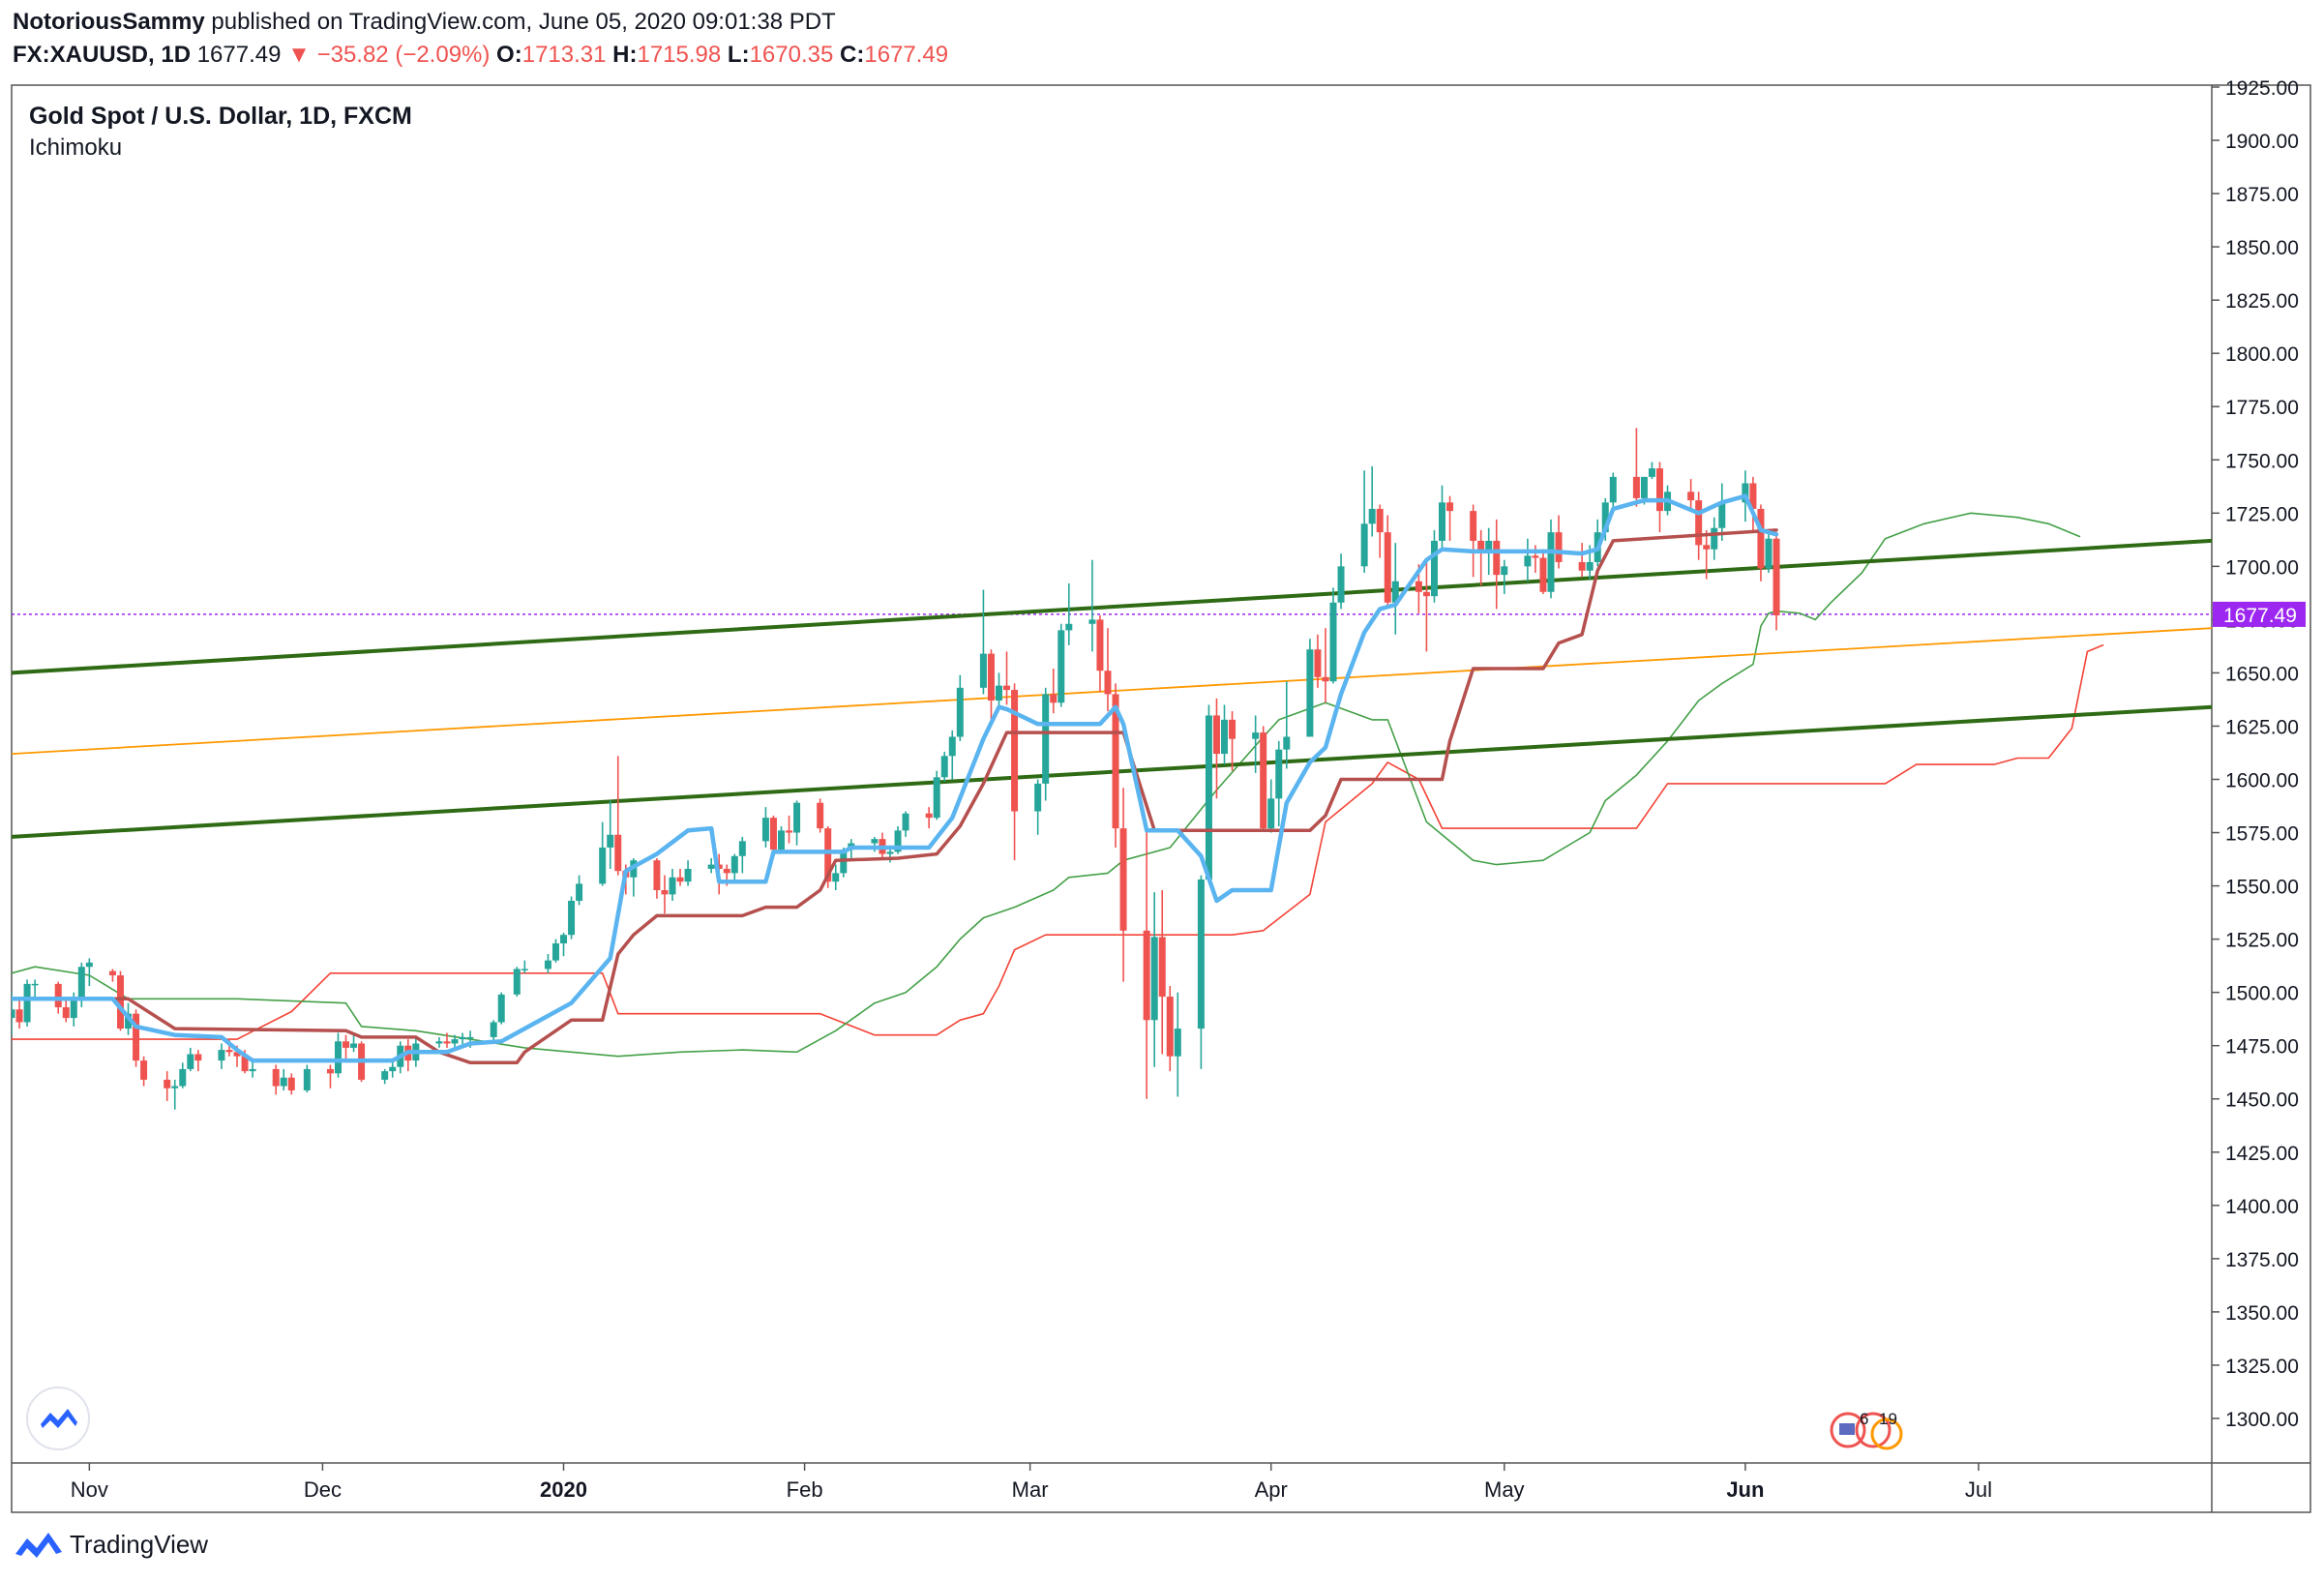  What do you see at coordinates (2260, 614) in the screenshot?
I see `last-price-tag: 1677.49` at bounding box center [2260, 614].